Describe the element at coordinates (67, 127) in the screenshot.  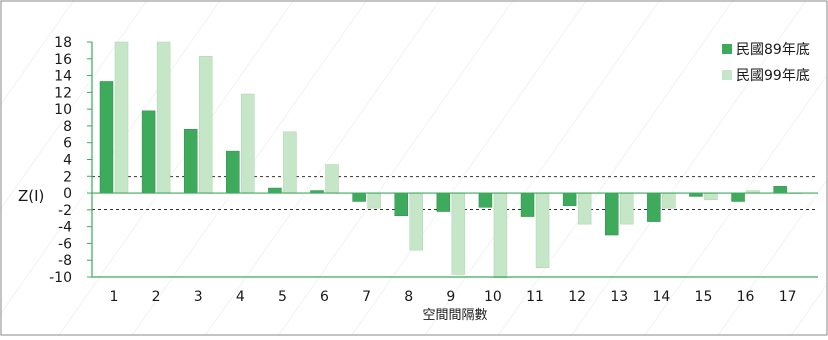
I see `y-tick-label: 8` at that location.